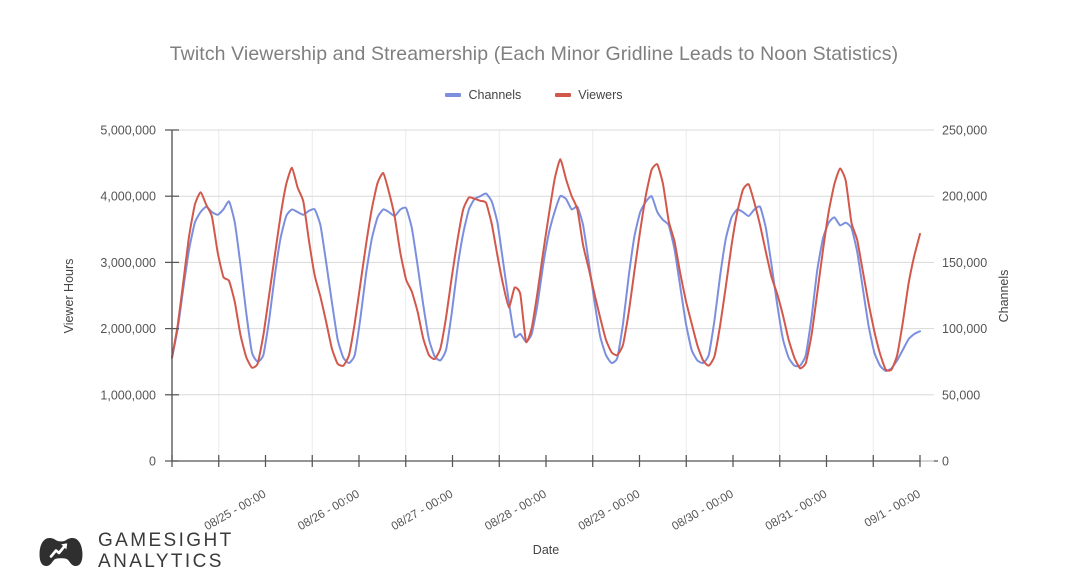 This screenshot has height=580, width=1068. What do you see at coordinates (166, 541) in the screenshot?
I see `brand-line-1: GAMESIGHT` at bounding box center [166, 541].